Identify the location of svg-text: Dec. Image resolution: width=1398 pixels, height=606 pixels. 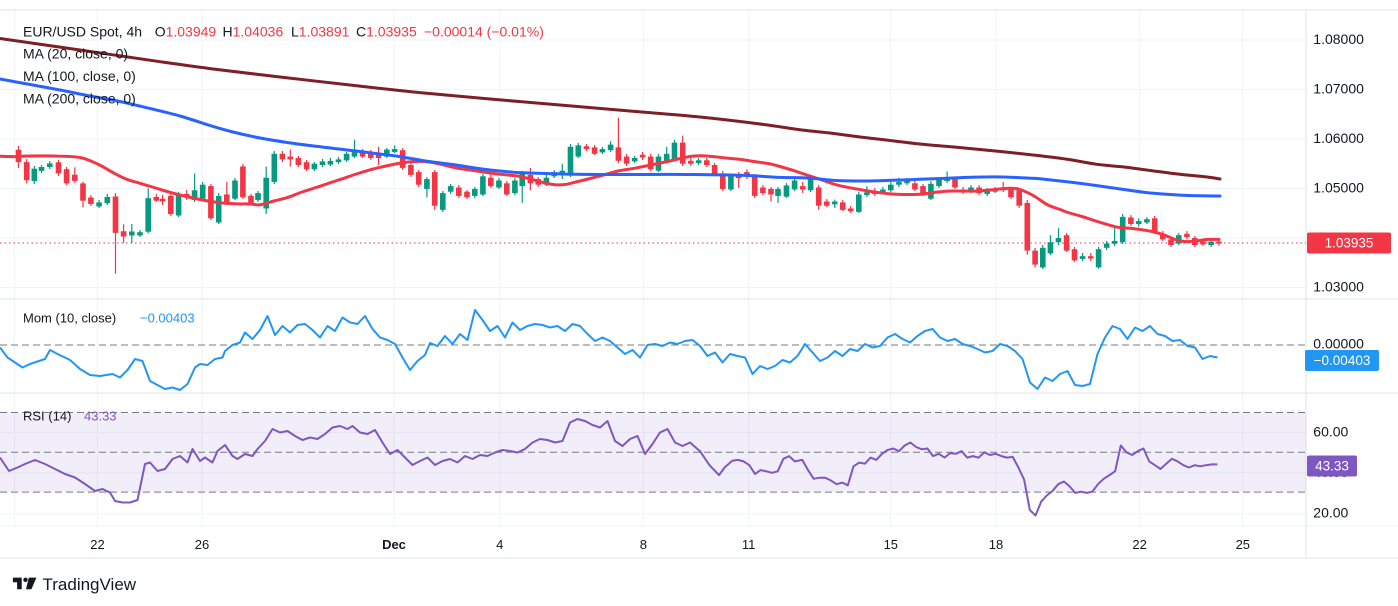
(394, 544).